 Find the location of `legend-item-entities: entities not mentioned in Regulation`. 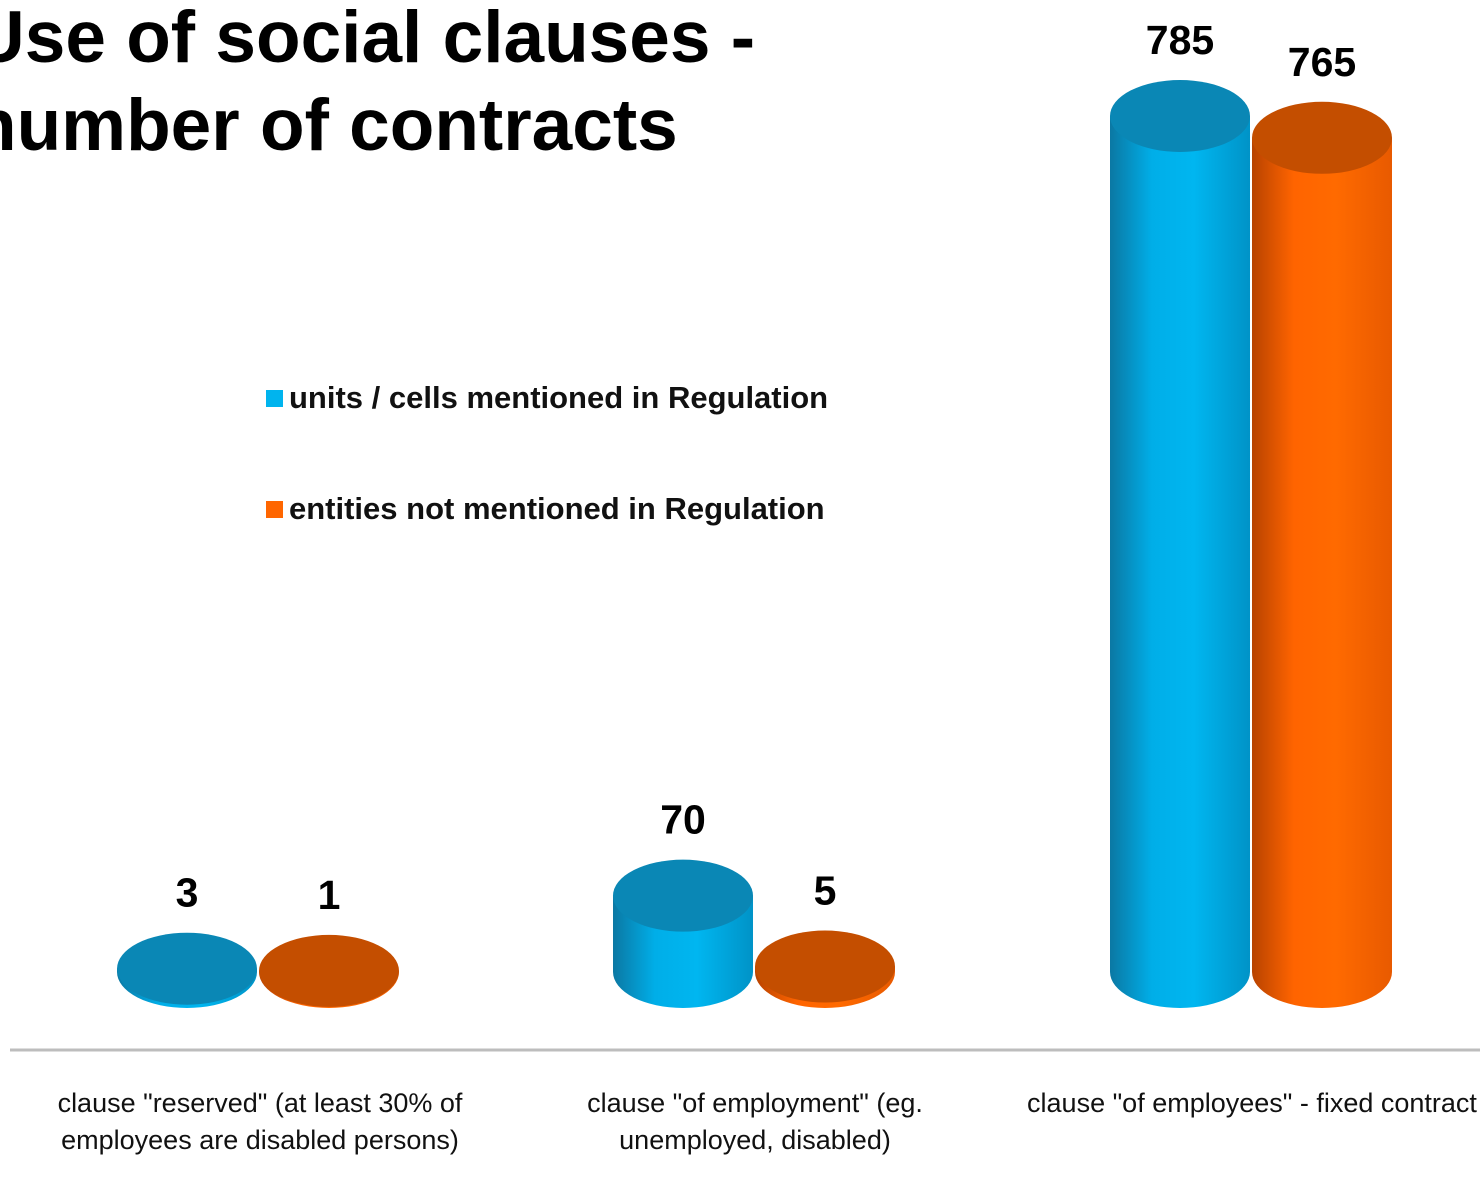

legend-item-entities: entities not mentioned in Regulation is located at coordinates (545, 509).